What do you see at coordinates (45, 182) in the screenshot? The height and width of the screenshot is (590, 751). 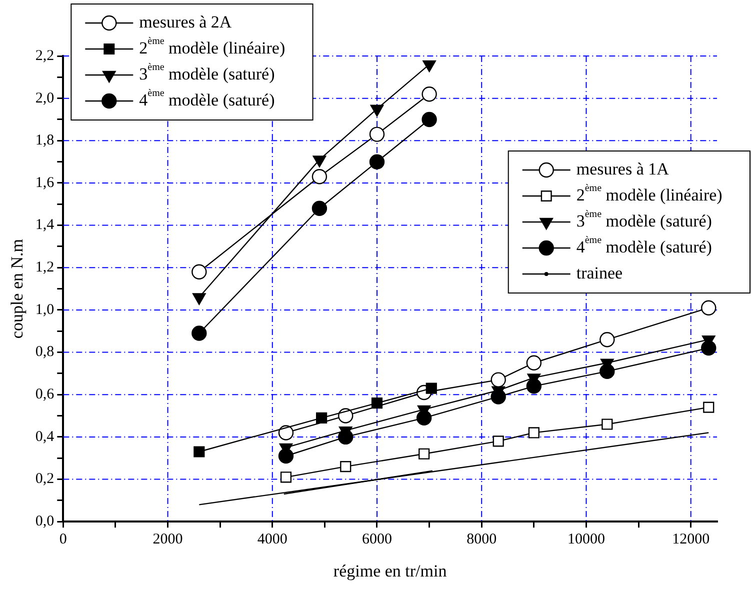 I see `y-tick-label: 1,6` at bounding box center [45, 182].